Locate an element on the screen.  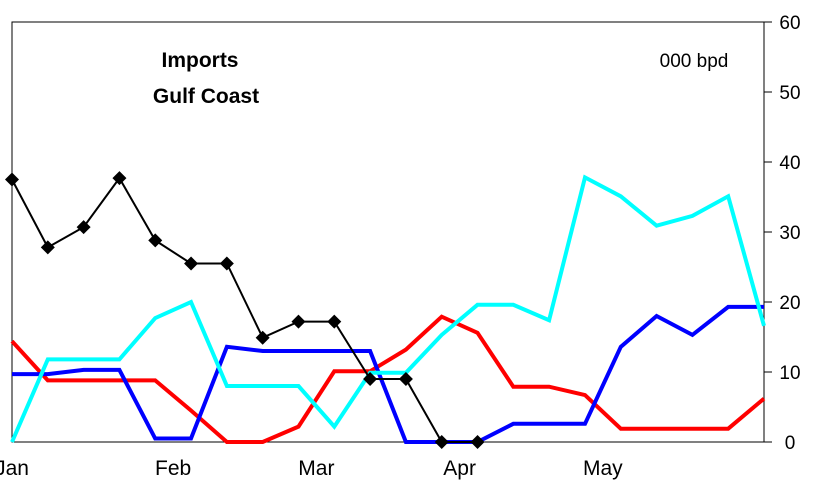
y-tick-label: 20 is located at coordinates (789, 303).